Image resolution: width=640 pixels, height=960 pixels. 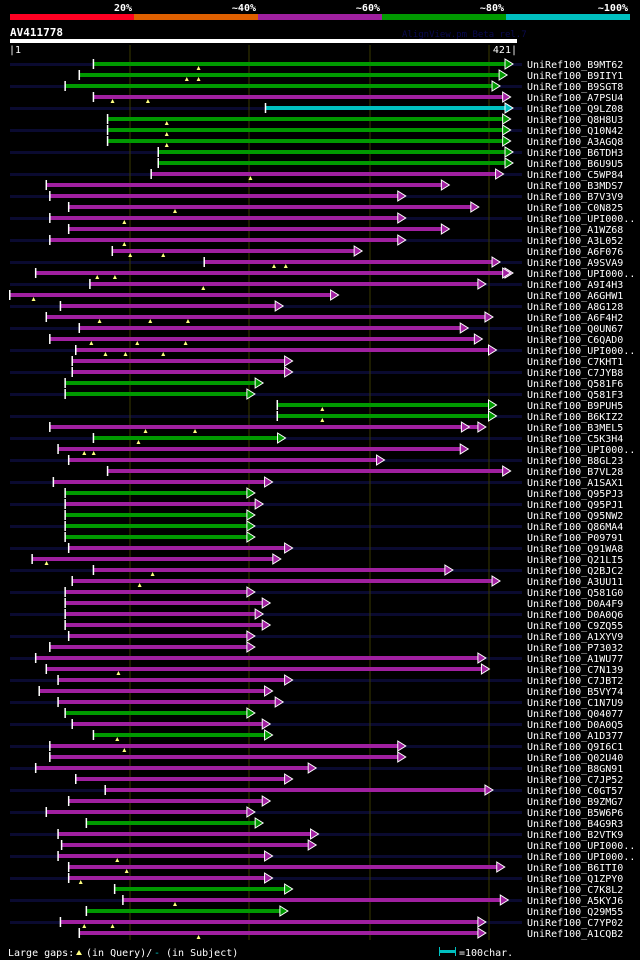 I want to click on hit-row: UniRef100_A3UU11, so click(x=347, y=581).